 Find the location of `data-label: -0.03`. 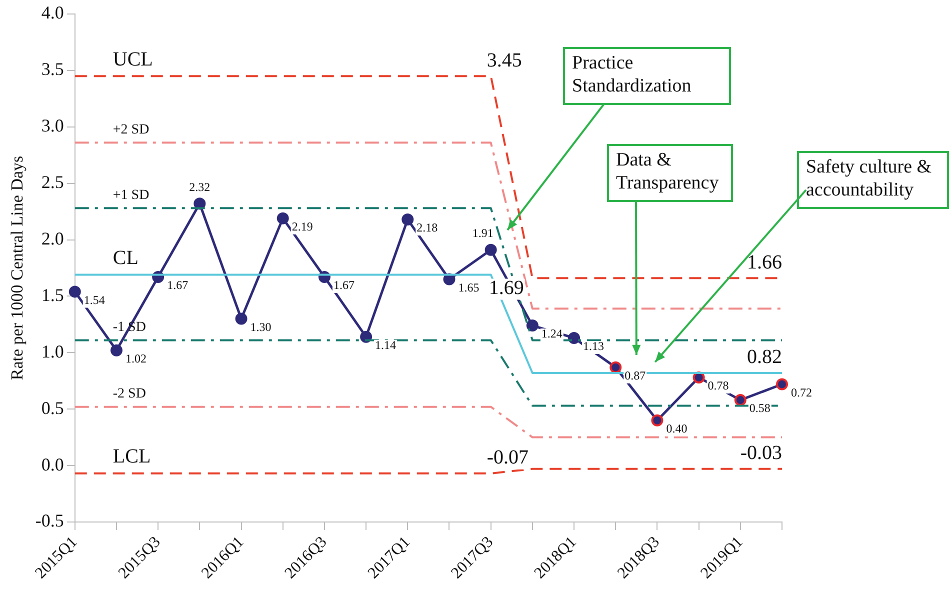

data-label: -0.03 is located at coordinates (761, 453).